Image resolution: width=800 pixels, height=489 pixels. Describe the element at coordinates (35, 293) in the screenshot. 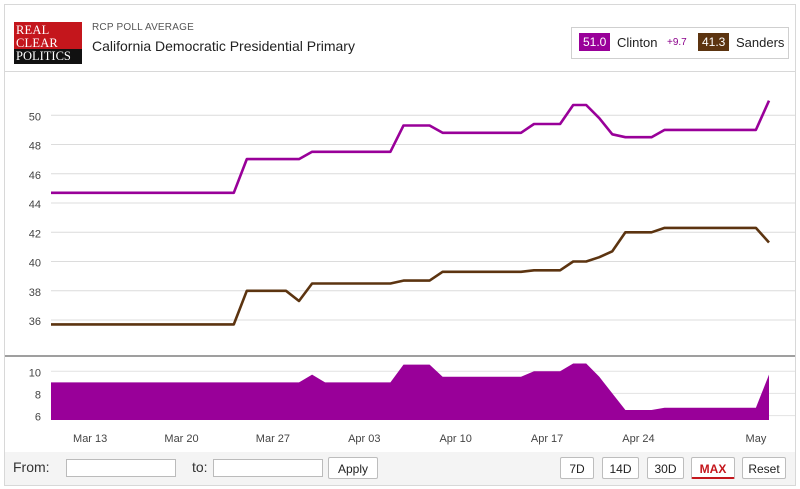

I see `y-tick-label: 38` at that location.